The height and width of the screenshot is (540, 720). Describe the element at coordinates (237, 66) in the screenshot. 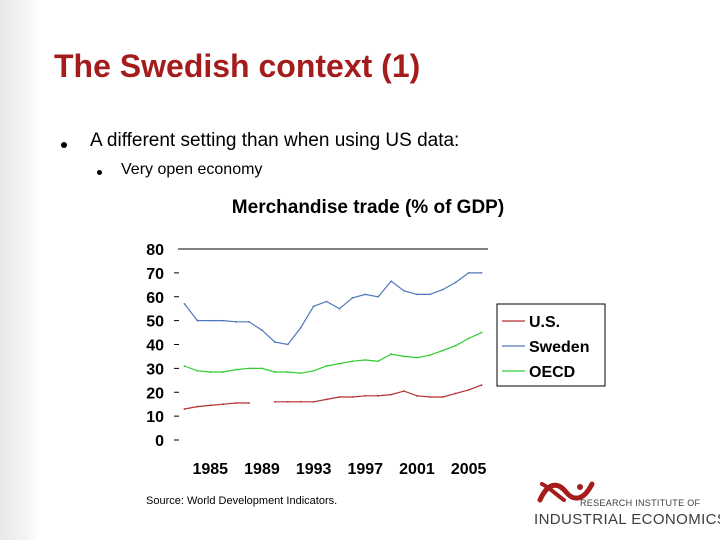

I see `slide-title: The Swedish context (1)` at that location.